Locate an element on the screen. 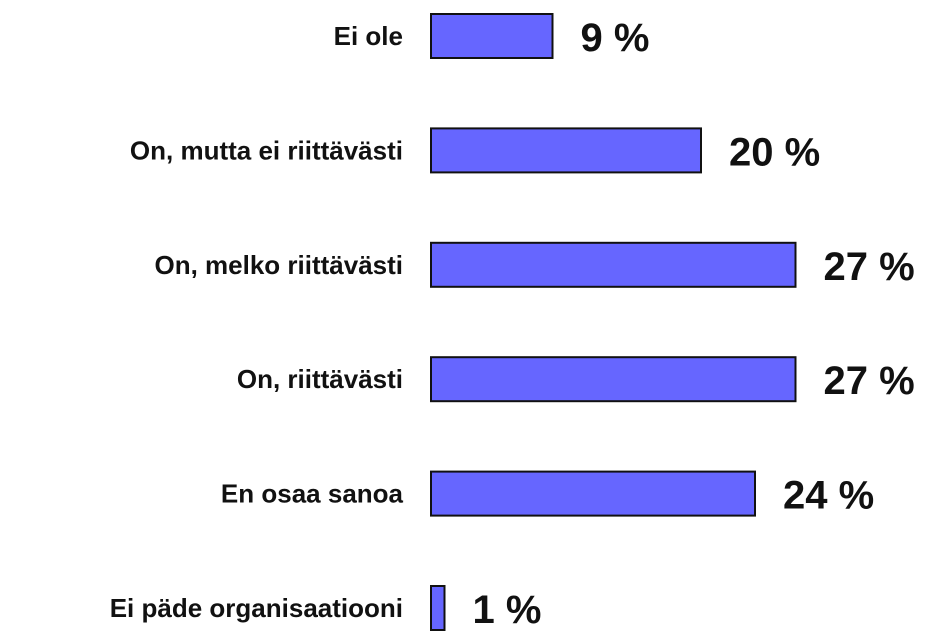 This screenshot has width=943, height=632. value-label: 9 % is located at coordinates (615, 38).